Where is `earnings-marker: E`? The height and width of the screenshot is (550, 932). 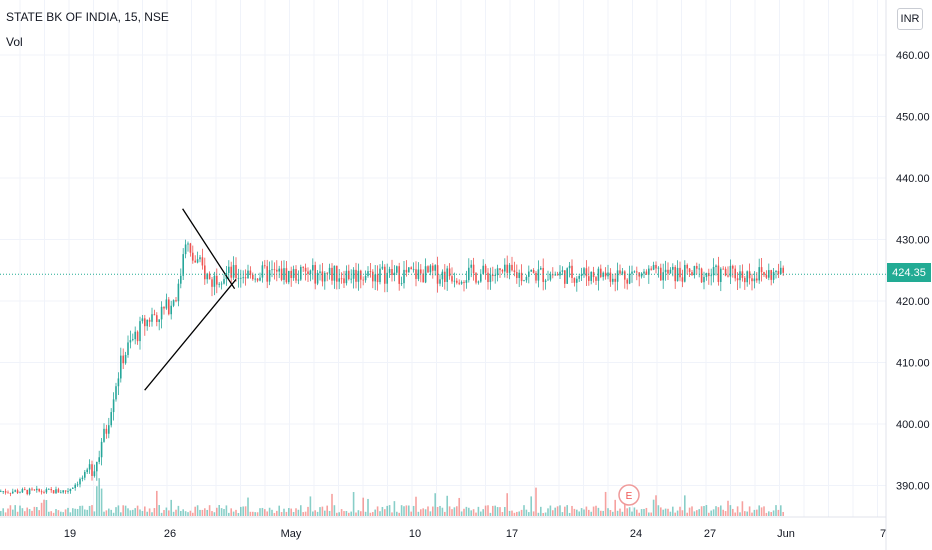 earnings-marker: E is located at coordinates (629, 495).